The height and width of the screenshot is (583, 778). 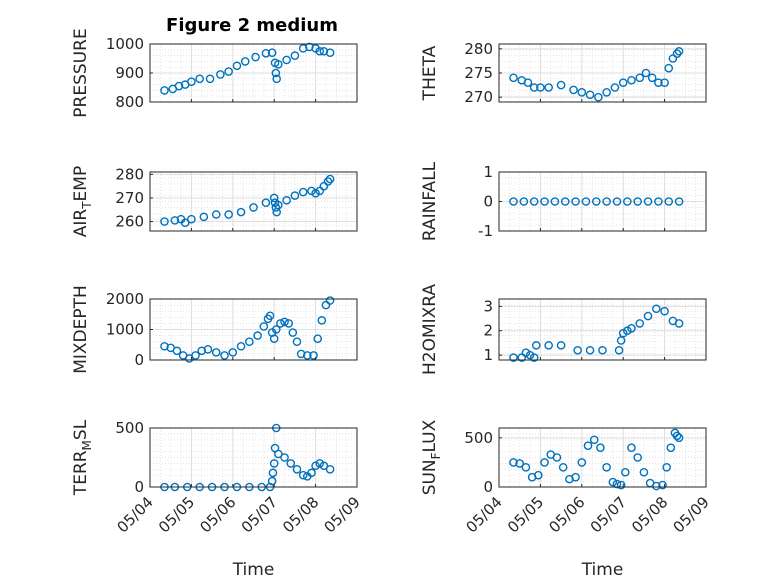 I want to click on y-axis-label: SUNFLUX, so click(x=431, y=457).